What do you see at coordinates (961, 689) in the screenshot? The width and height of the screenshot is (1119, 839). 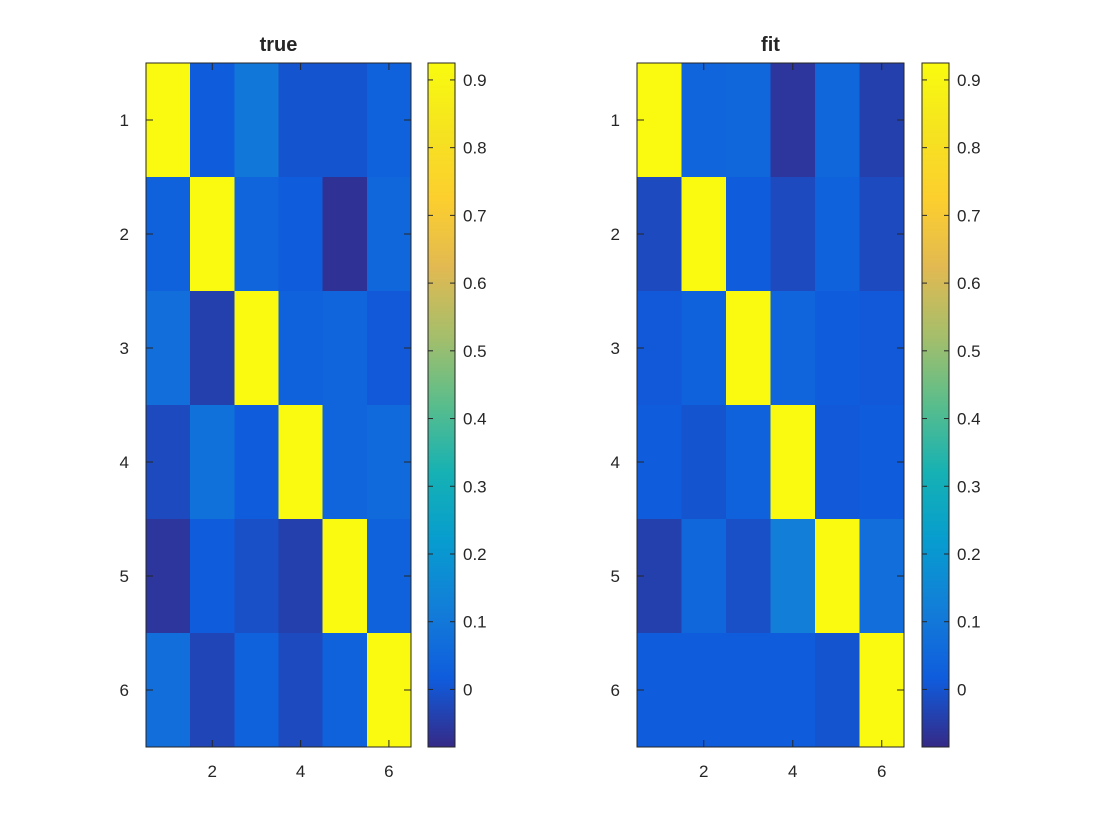 I see `colorbar-tick-label: 0` at bounding box center [961, 689].